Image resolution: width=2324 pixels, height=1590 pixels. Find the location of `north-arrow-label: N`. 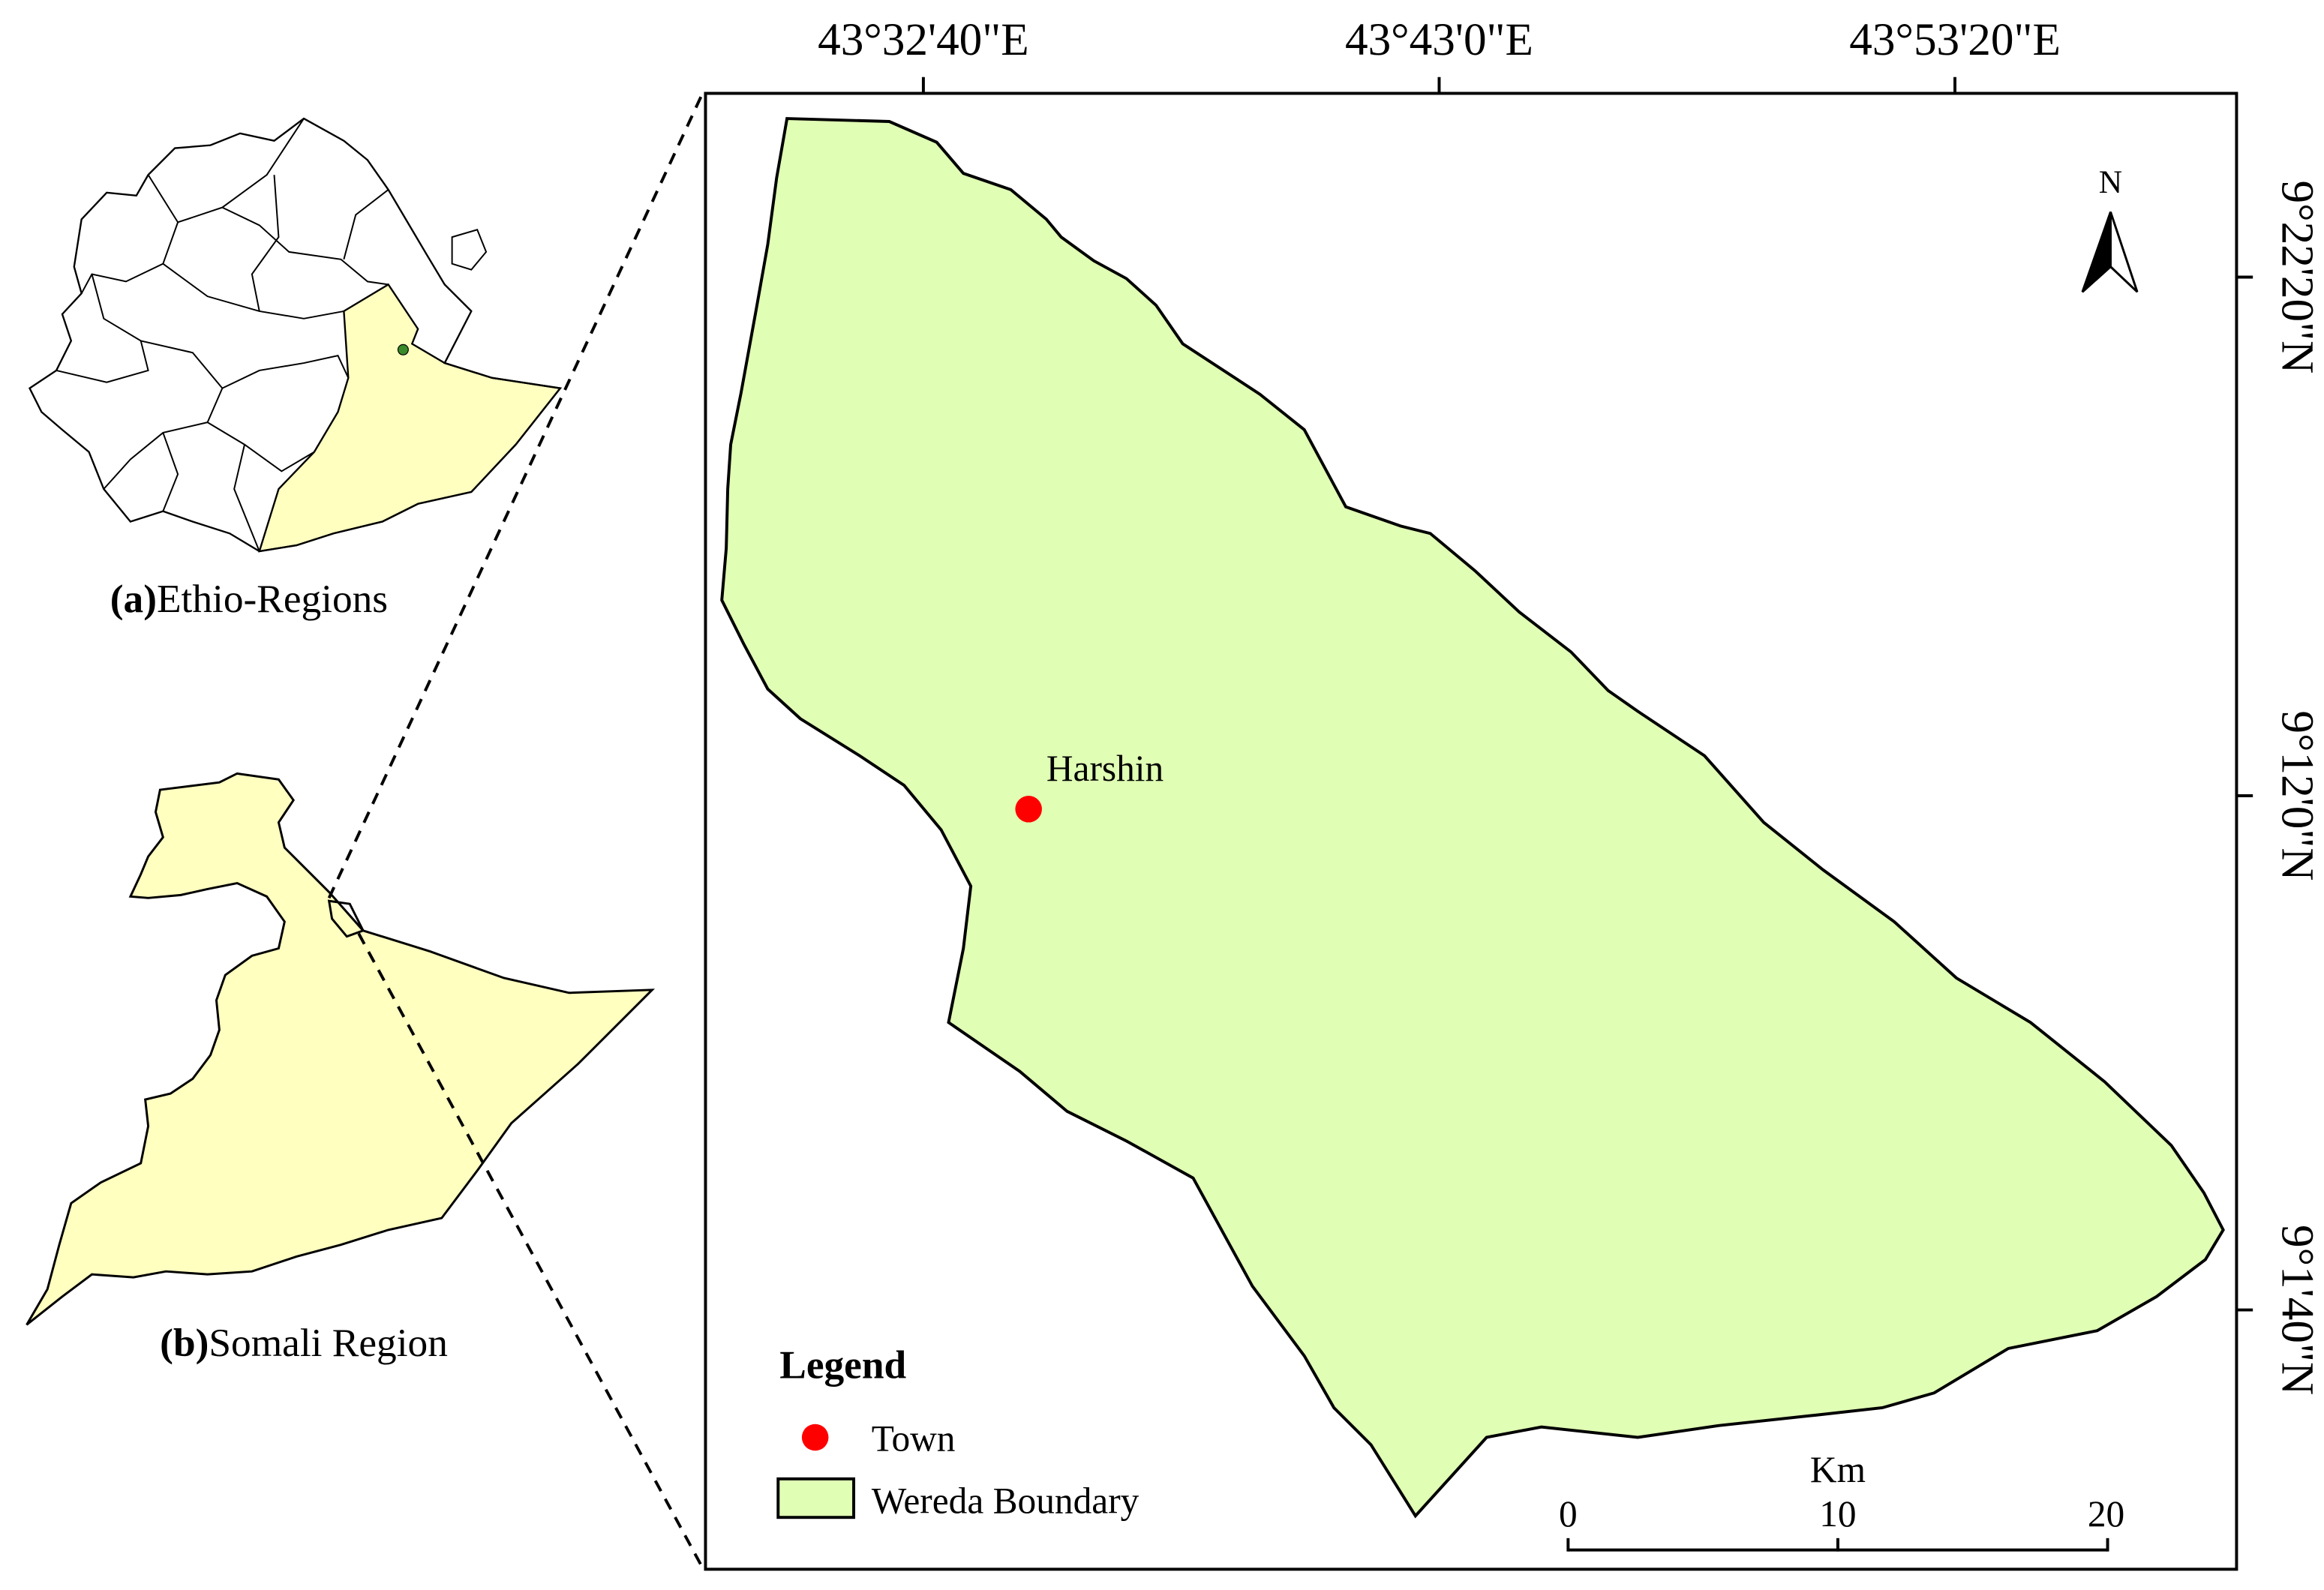

north-arrow-label: N is located at coordinates (2110, 182).